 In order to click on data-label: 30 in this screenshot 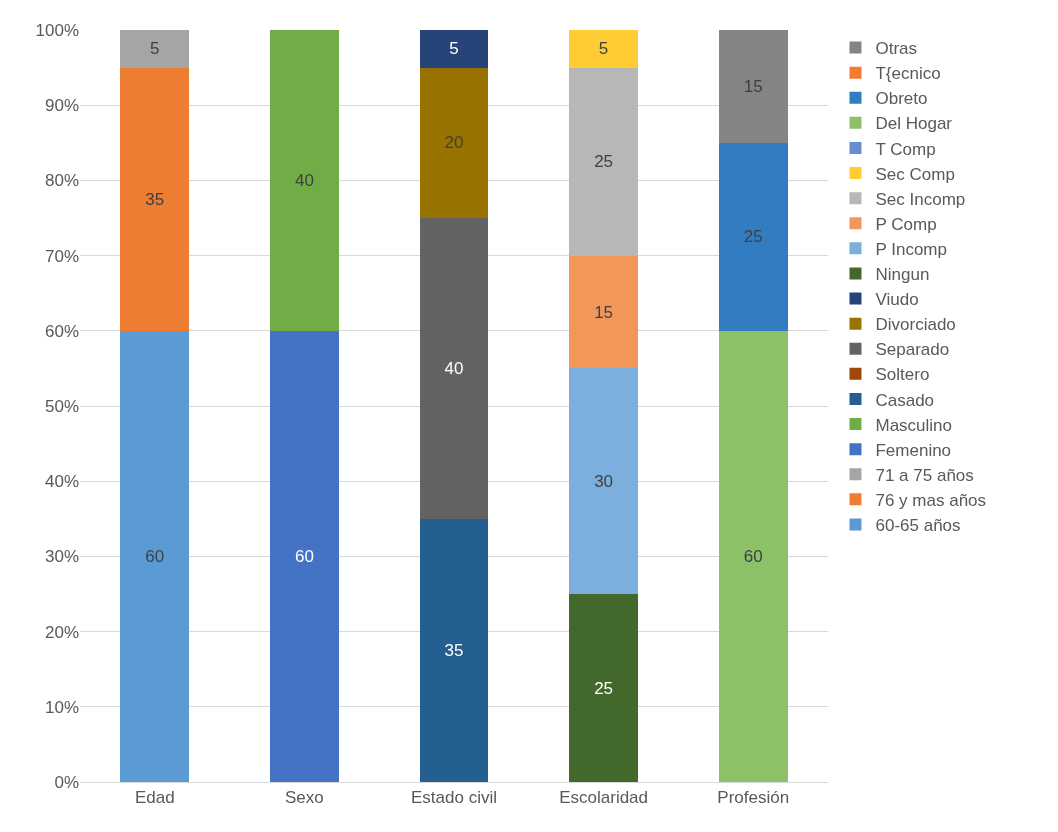, I will do `click(604, 481)`.